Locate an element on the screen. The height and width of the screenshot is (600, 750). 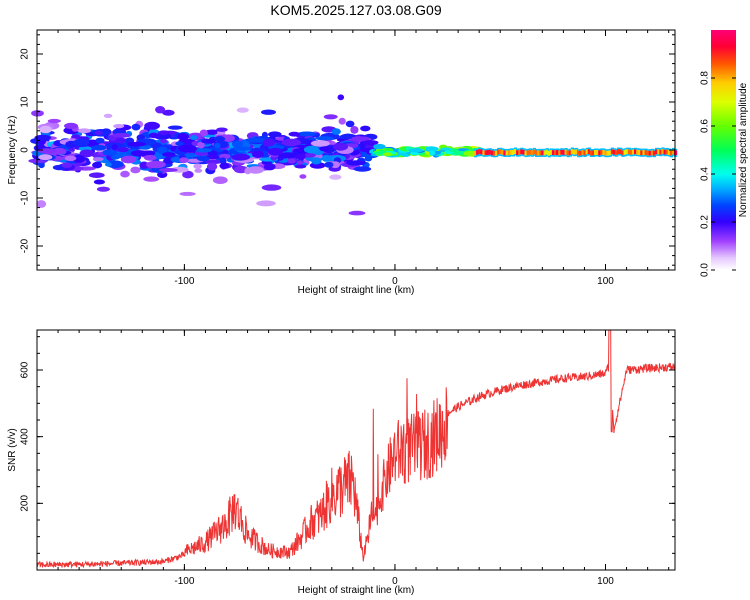
snr-y-label: SNR (v/v) is located at coordinates (12, 449).